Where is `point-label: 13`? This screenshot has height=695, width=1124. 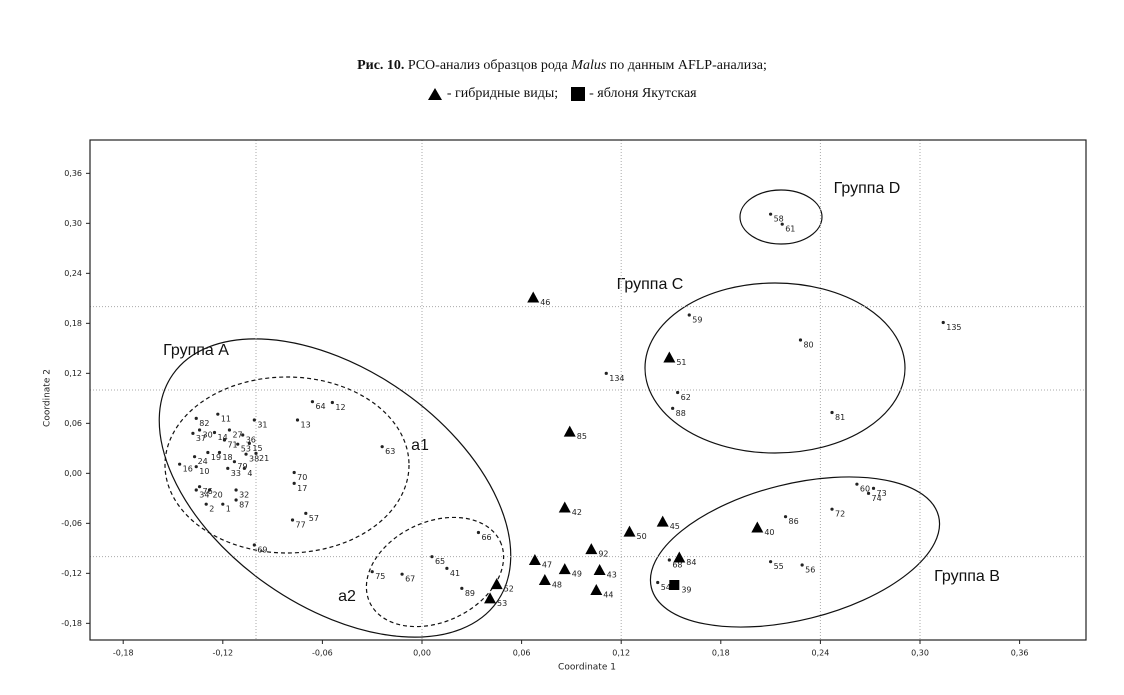 point-label: 13 is located at coordinates (306, 425).